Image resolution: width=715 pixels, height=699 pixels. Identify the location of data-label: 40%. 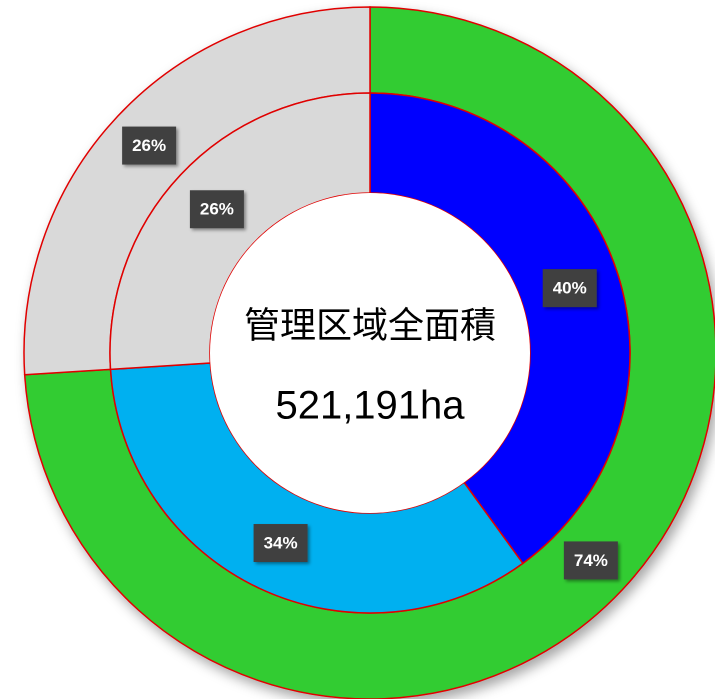
(570, 288).